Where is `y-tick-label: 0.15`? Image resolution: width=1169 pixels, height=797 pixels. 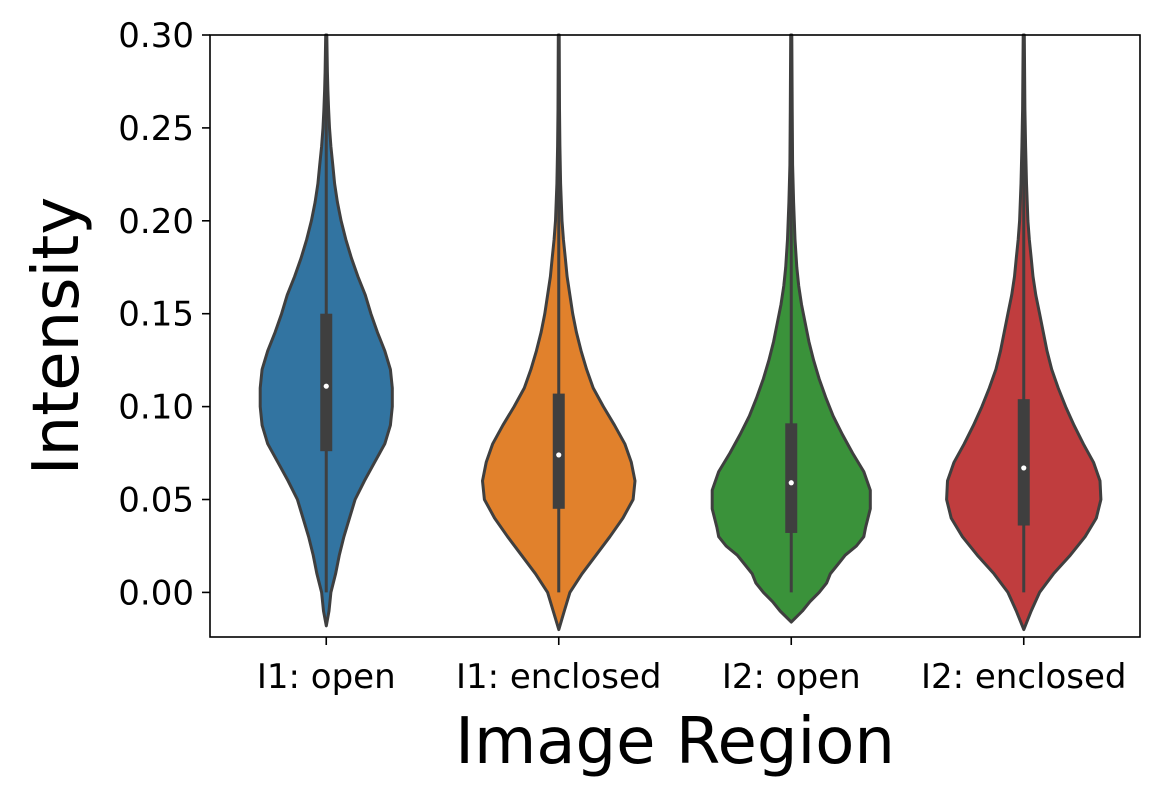
y-tick-label: 0.15 is located at coordinates (156, 315).